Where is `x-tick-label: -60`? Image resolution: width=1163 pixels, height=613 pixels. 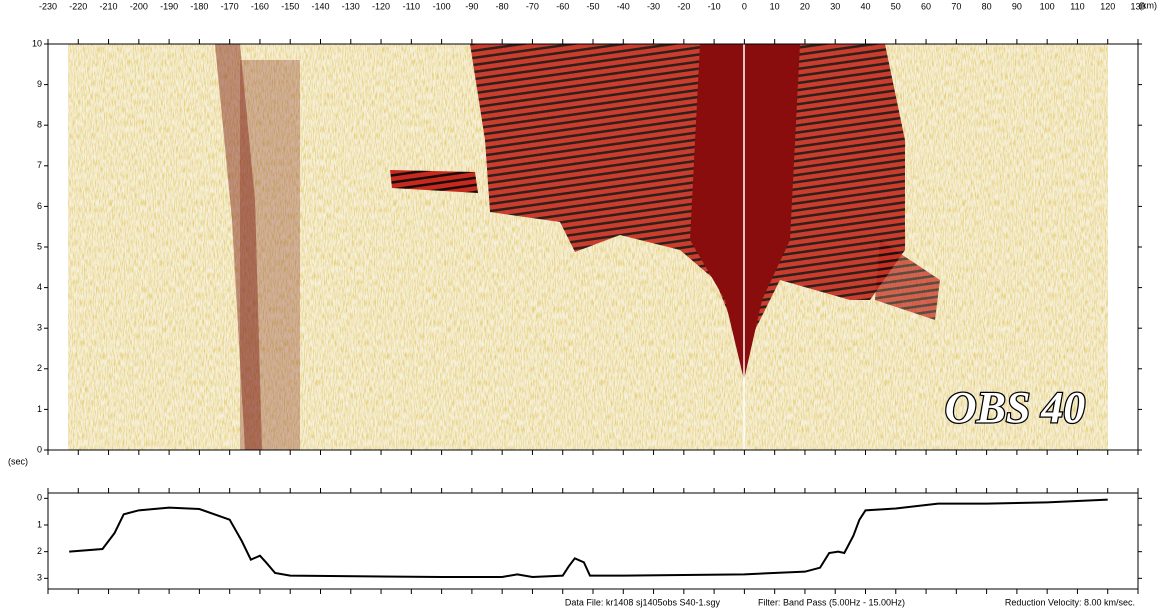
x-tick-label: -60 is located at coordinates (562, 6).